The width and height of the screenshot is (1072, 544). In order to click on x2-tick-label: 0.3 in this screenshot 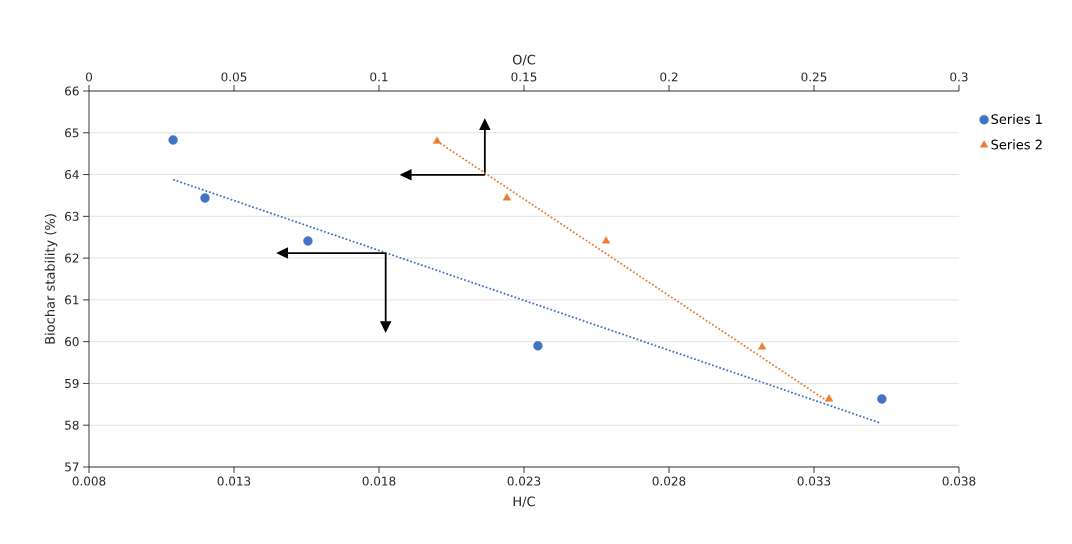, I will do `click(959, 77)`.